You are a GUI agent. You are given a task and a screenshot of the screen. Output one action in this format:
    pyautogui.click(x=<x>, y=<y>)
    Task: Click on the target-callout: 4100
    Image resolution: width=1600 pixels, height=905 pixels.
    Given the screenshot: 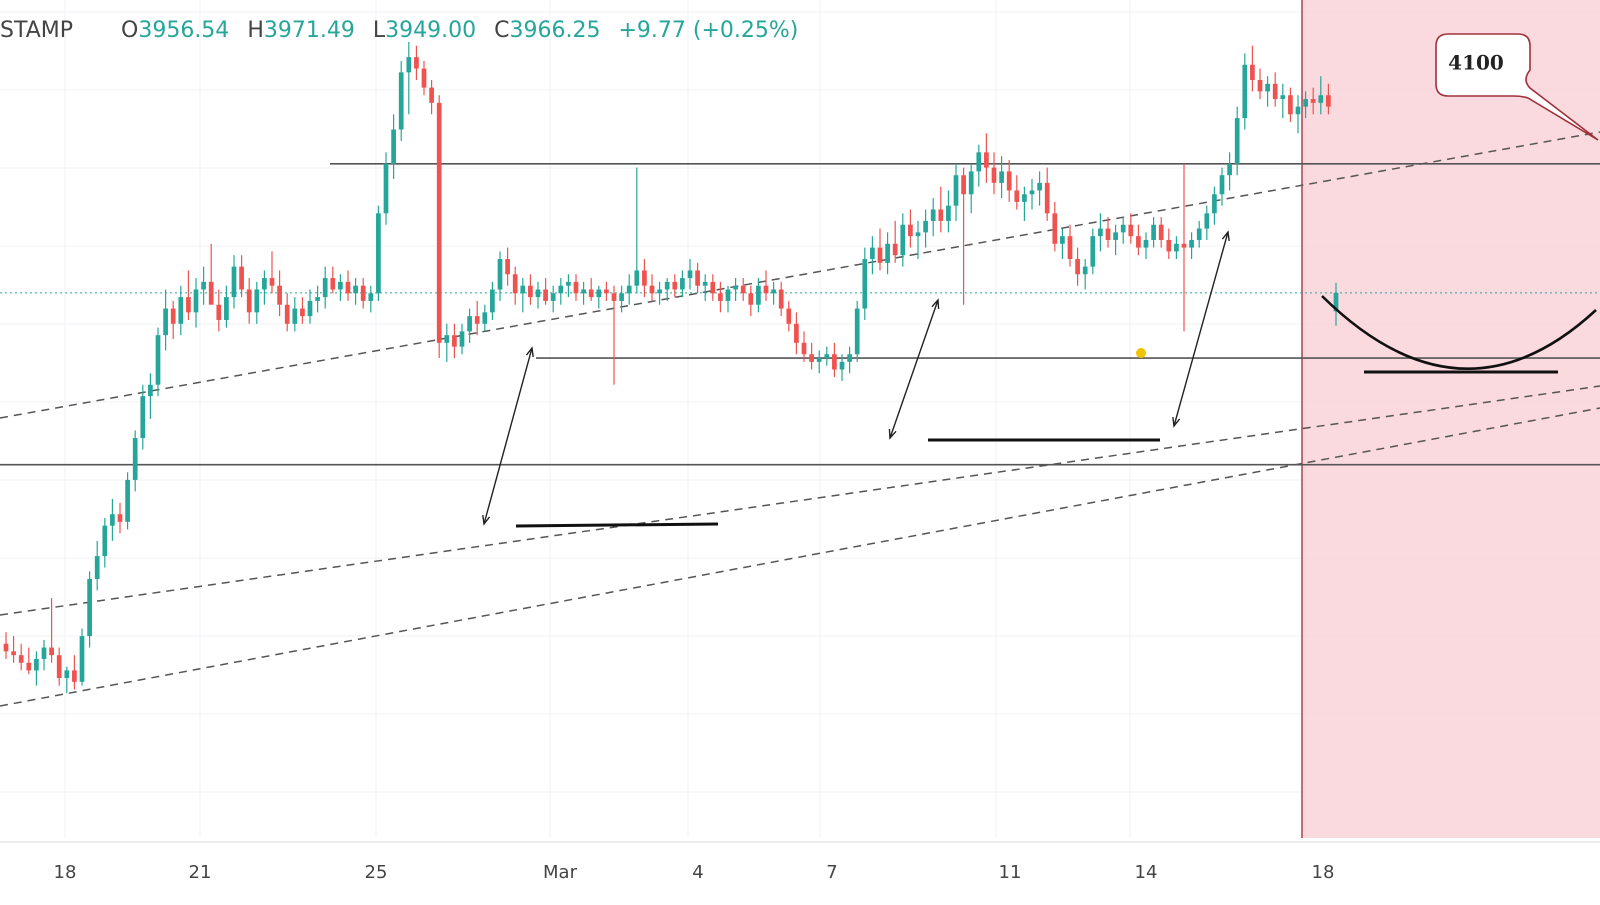 What is the action you would take?
    pyautogui.click(x=1517, y=87)
    